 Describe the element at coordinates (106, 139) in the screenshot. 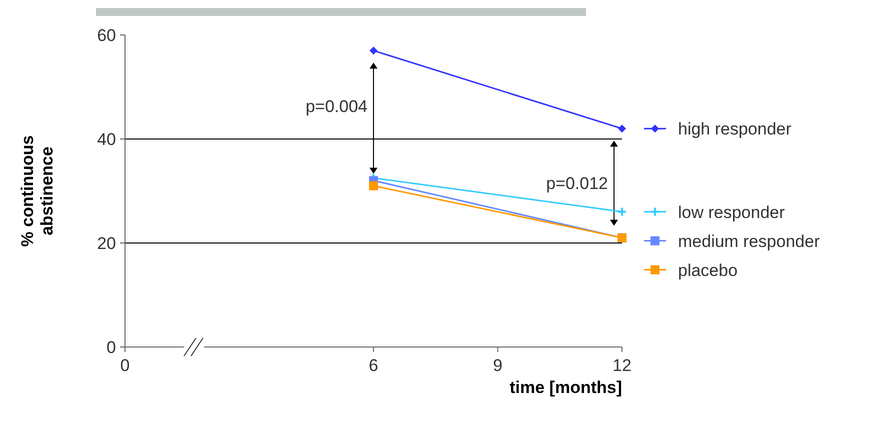

I see `y-tick-label: 40` at that location.